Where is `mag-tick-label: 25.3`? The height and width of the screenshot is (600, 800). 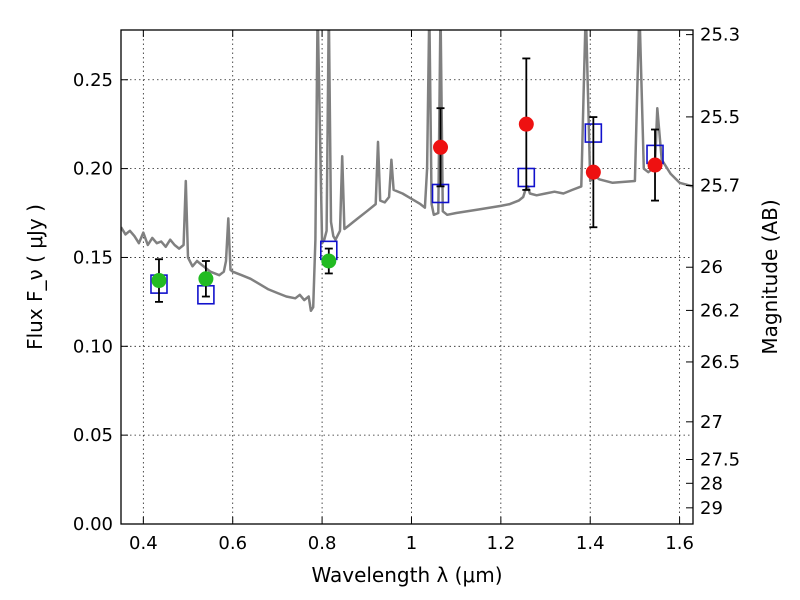 mag-tick-label: 25.3 is located at coordinates (720, 35).